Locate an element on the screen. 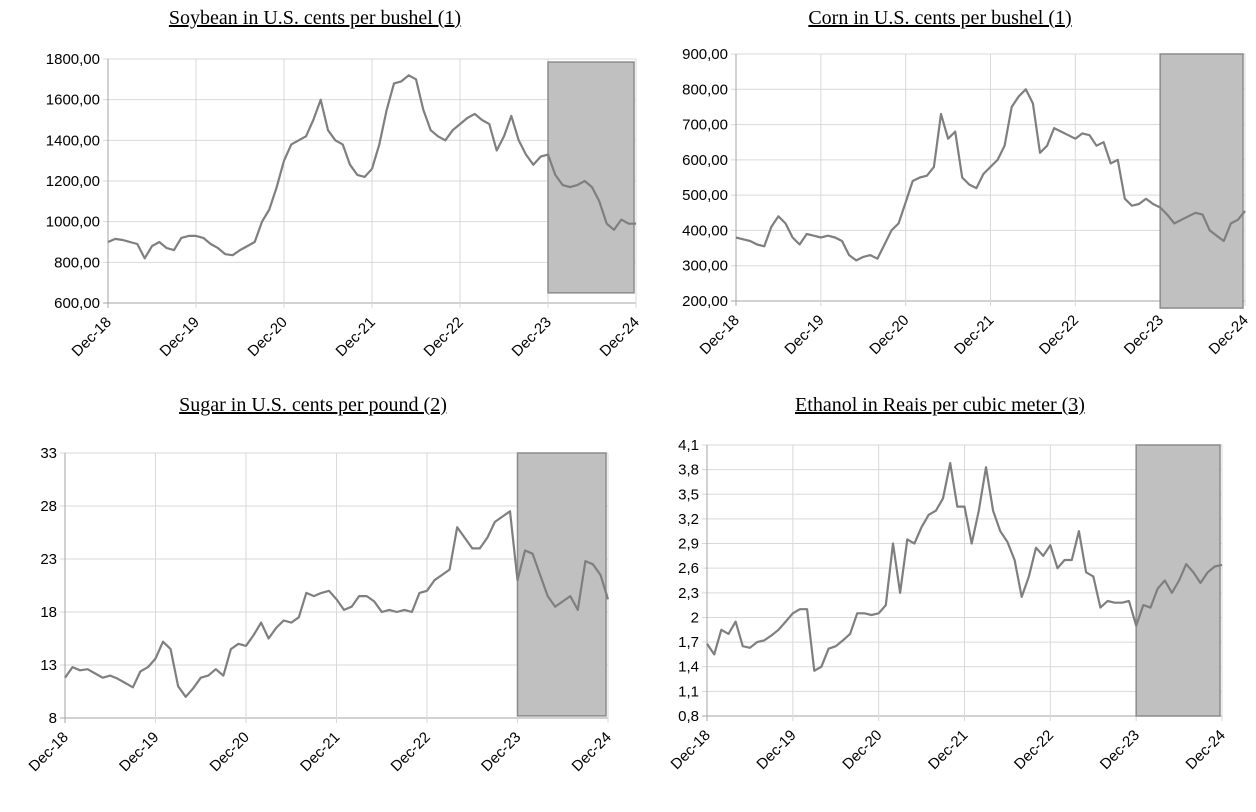 Image resolution: width=1256 pixels, height=812 pixels. corn-price-line is located at coordinates (990, 175).